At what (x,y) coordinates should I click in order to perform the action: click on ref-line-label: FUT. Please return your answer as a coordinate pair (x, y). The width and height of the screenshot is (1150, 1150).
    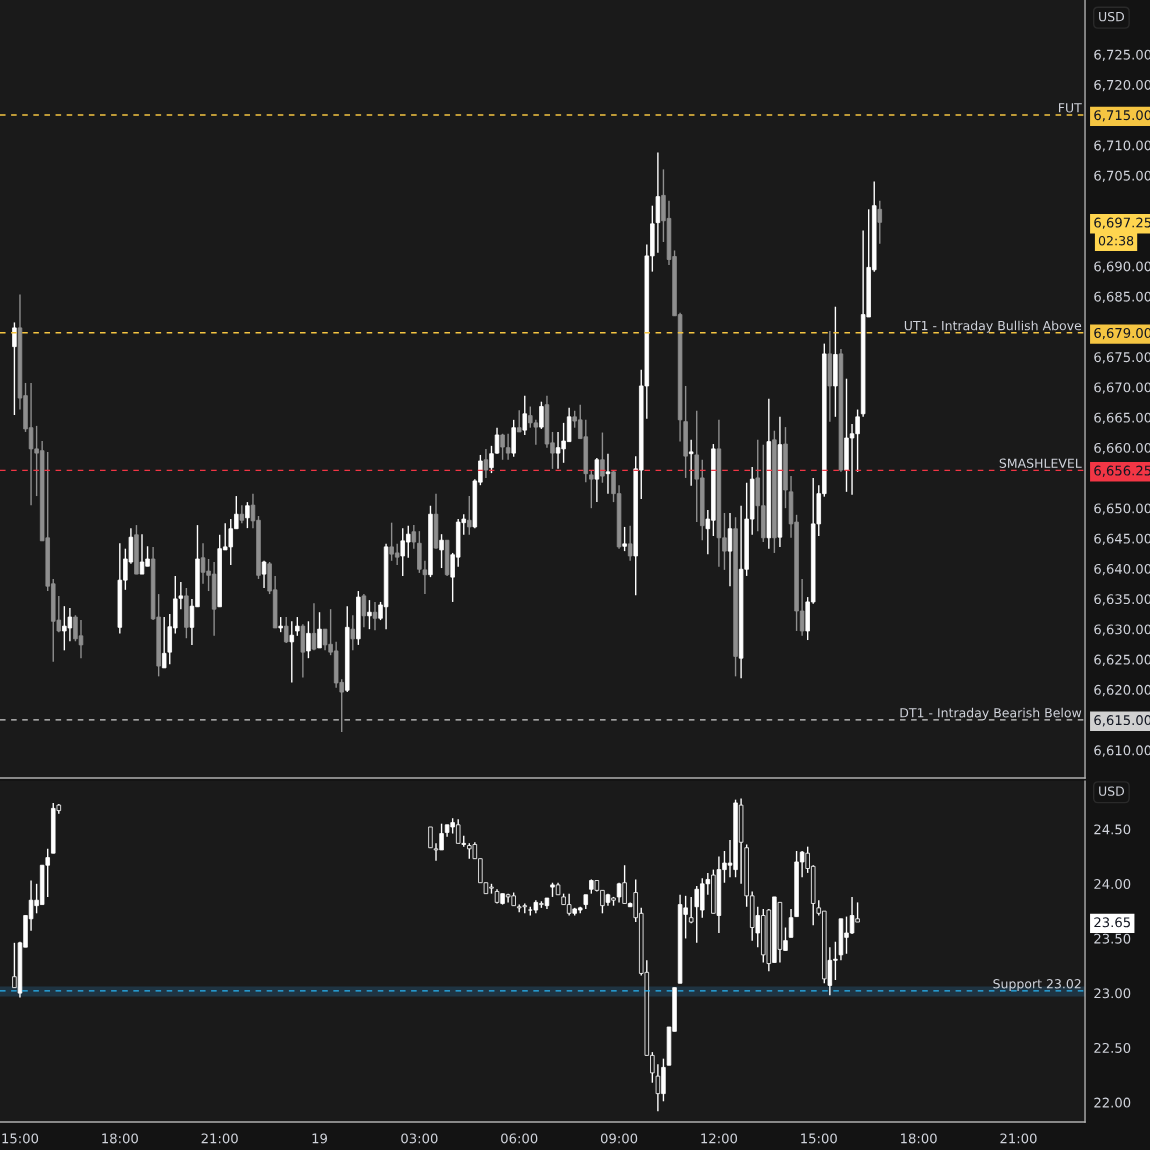
    Looking at the image, I should click on (1070, 108).